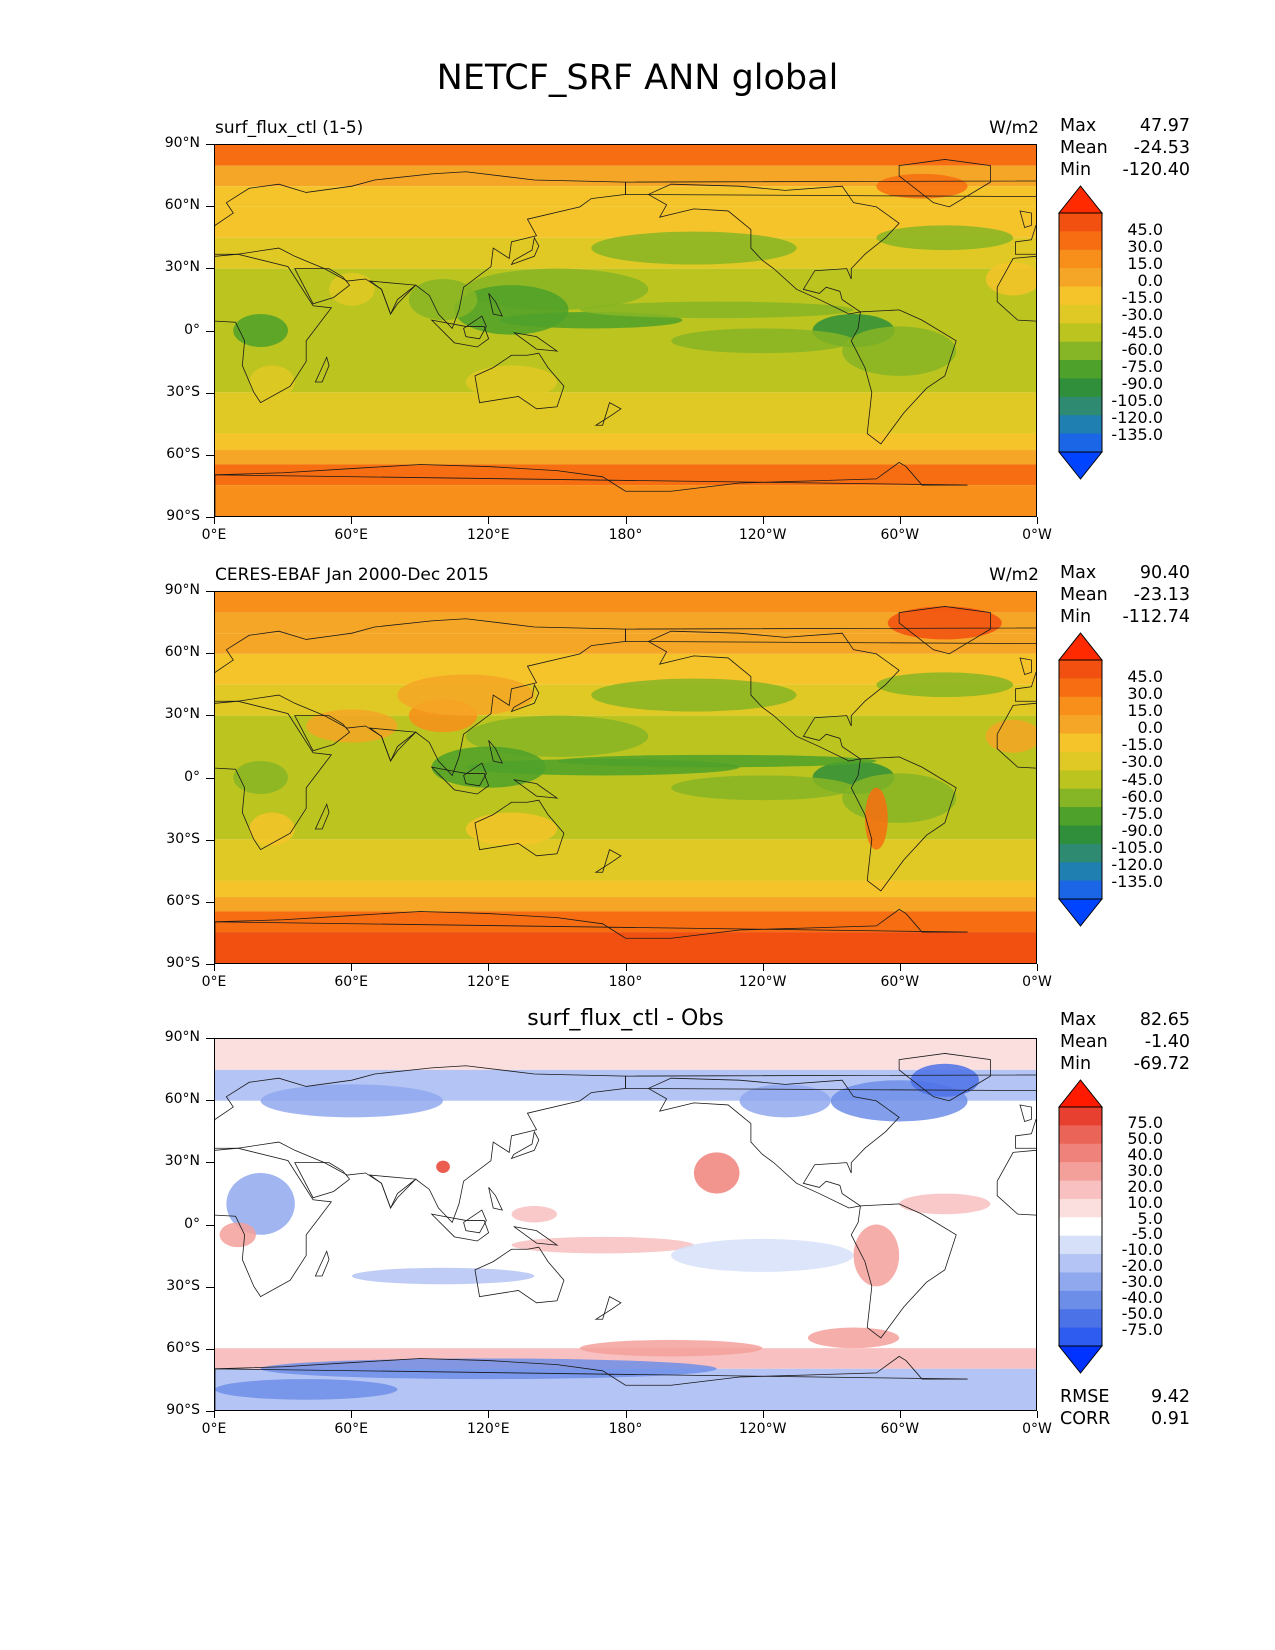 The image size is (1275, 1650). I want to click on x-tick-label: 60°W, so click(900, 982).